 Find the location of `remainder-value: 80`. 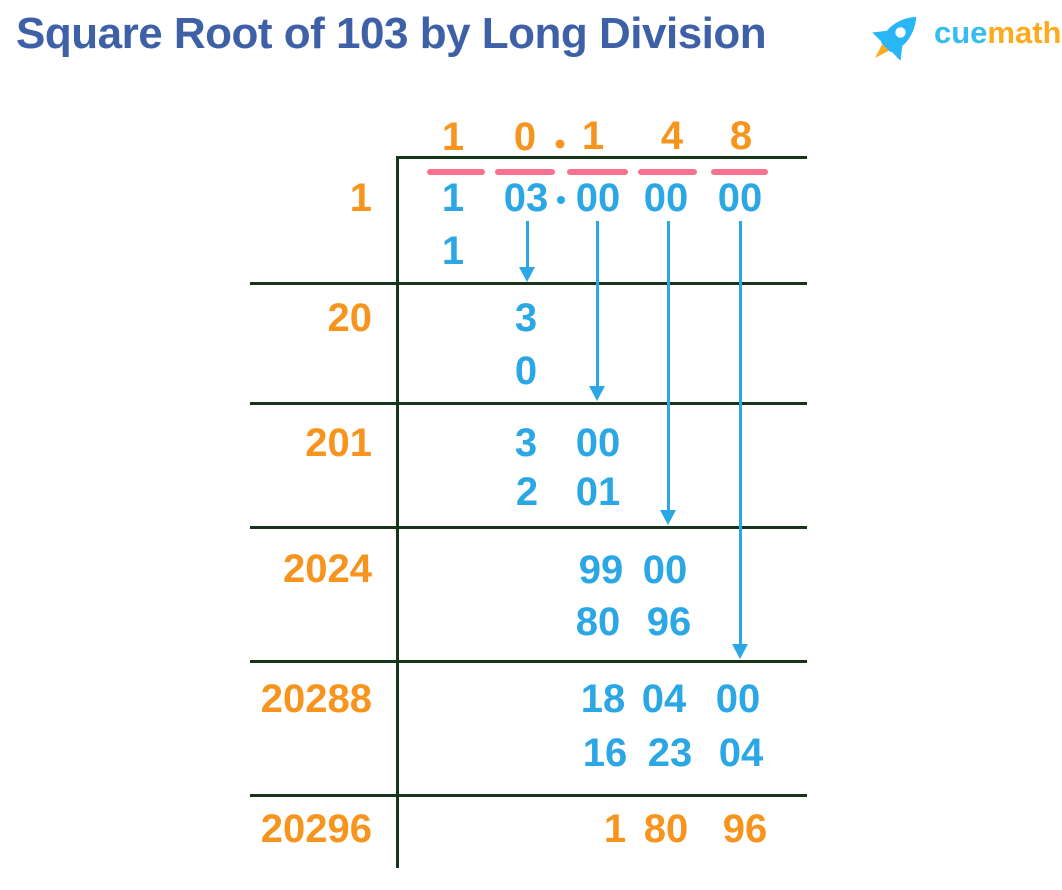

remainder-value: 80 is located at coordinates (666, 829).